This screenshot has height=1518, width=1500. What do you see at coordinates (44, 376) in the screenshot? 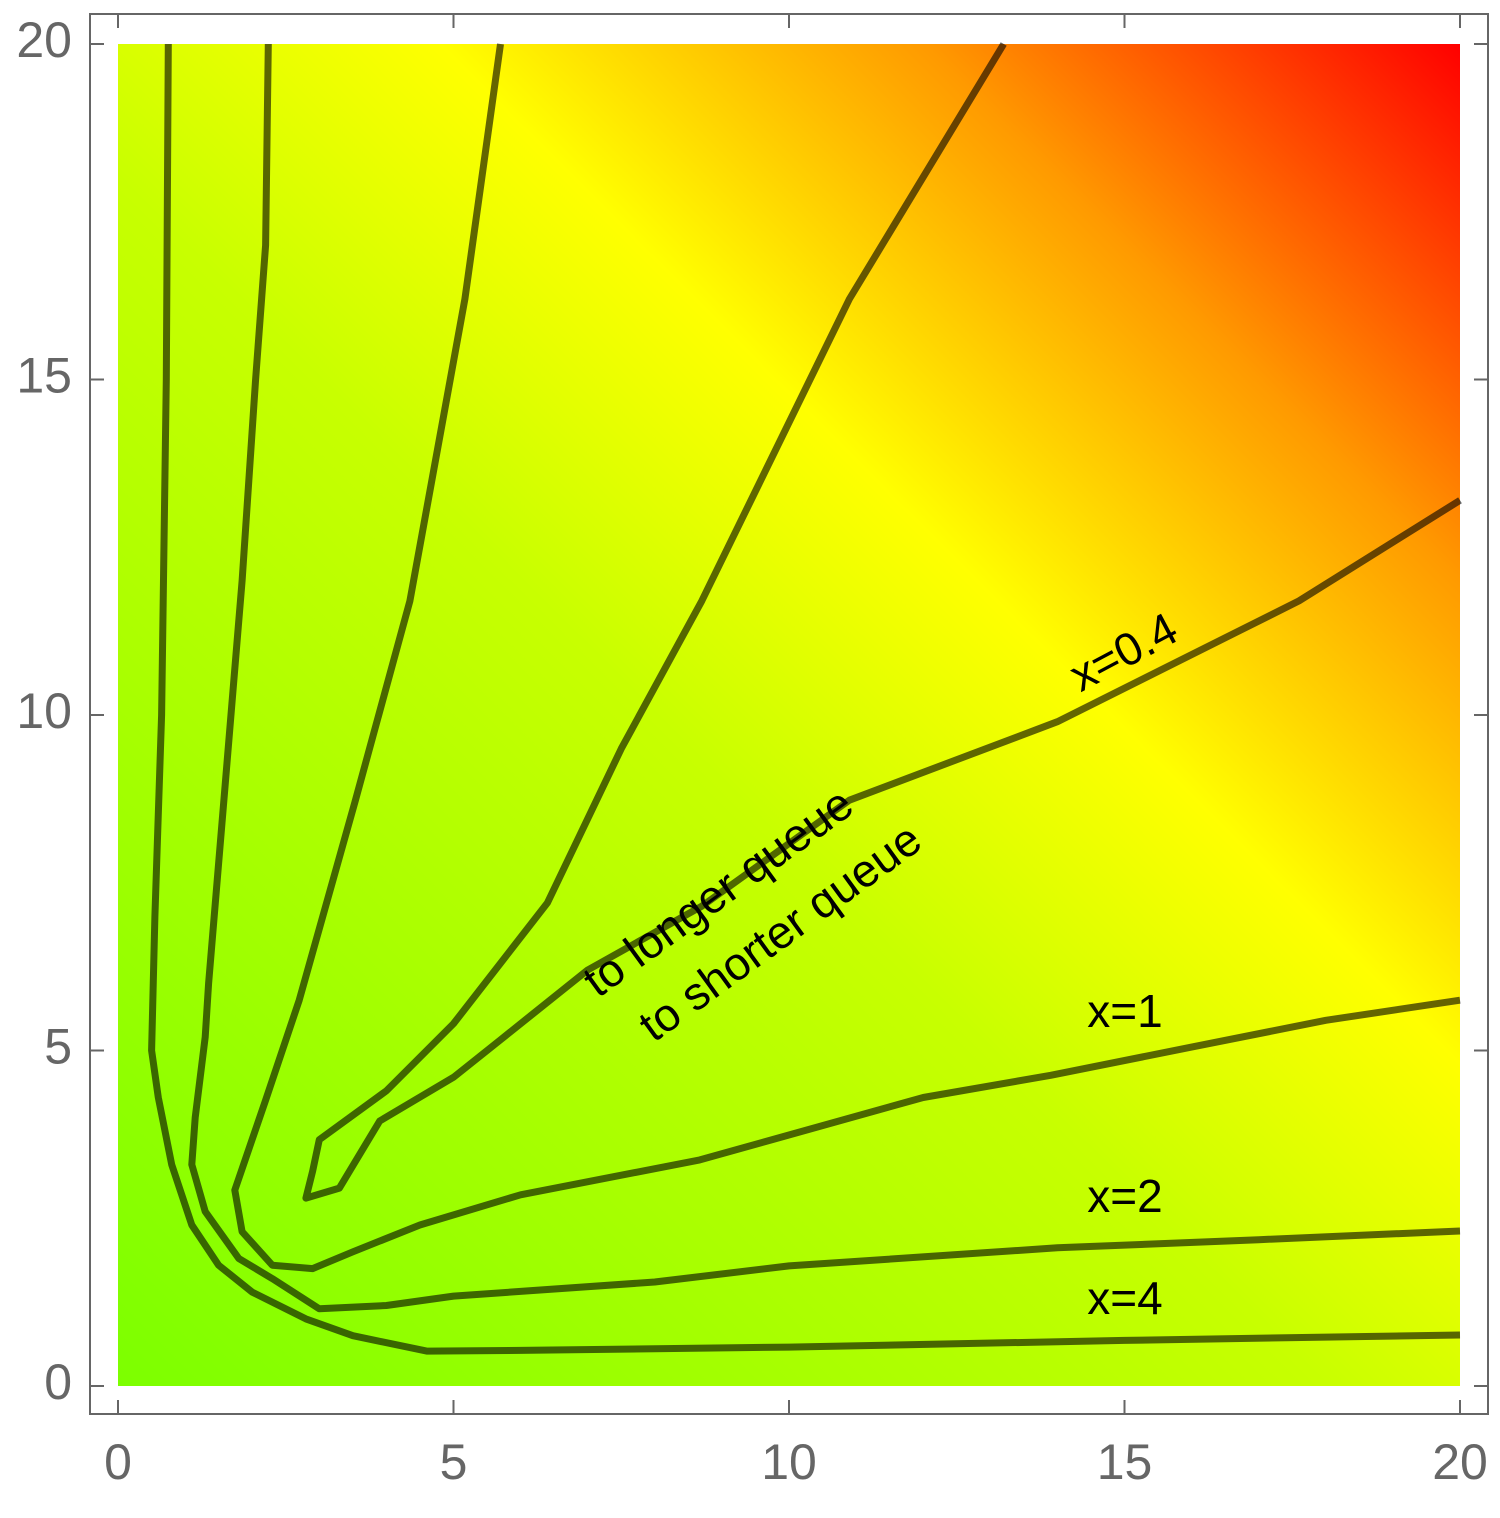
I see `y-tick-label: 15` at bounding box center [44, 376].